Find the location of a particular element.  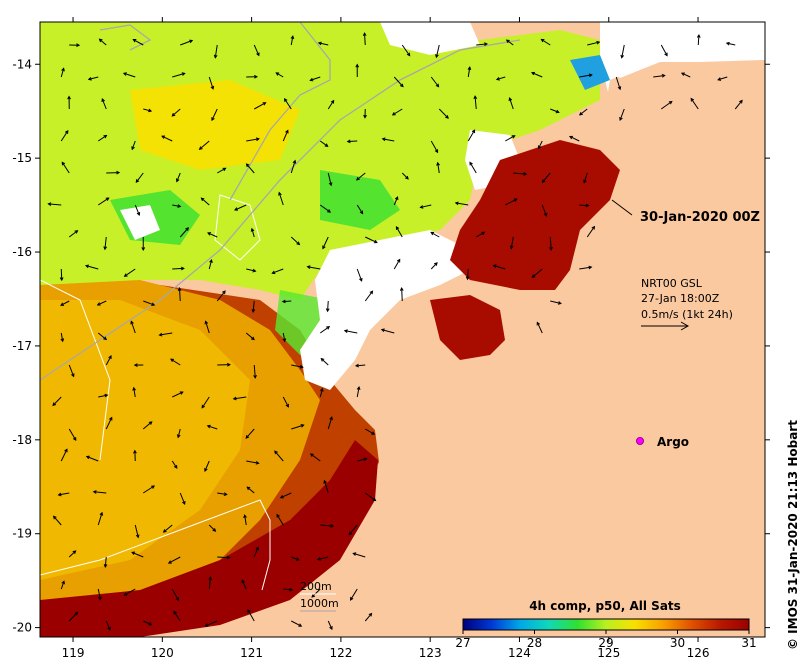

land-dampier-peninsula is located at coordinates (475, 380).